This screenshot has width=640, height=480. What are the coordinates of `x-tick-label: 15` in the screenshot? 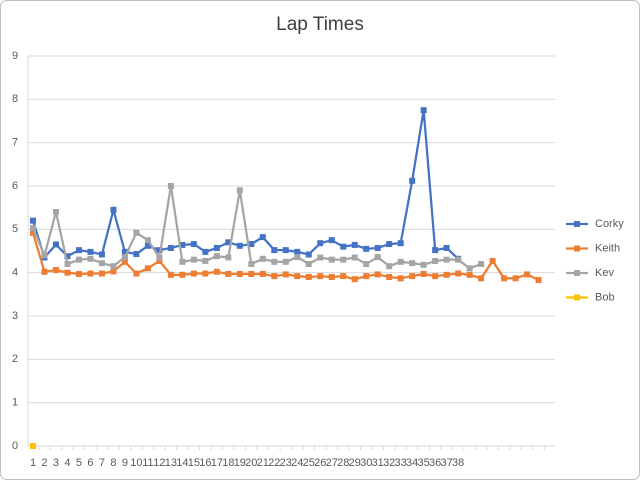 It's located at (194, 463).